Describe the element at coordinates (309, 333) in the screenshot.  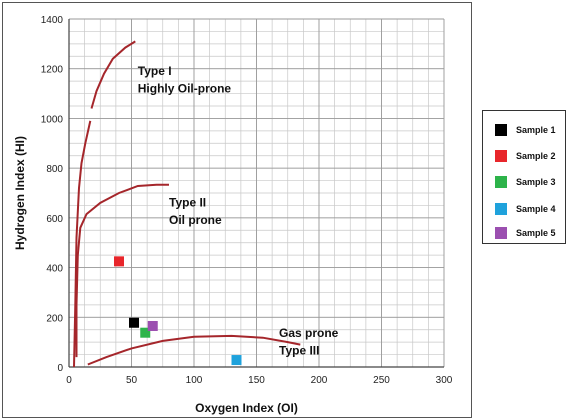
I see `kerogen-type-label: Gas prone` at that location.